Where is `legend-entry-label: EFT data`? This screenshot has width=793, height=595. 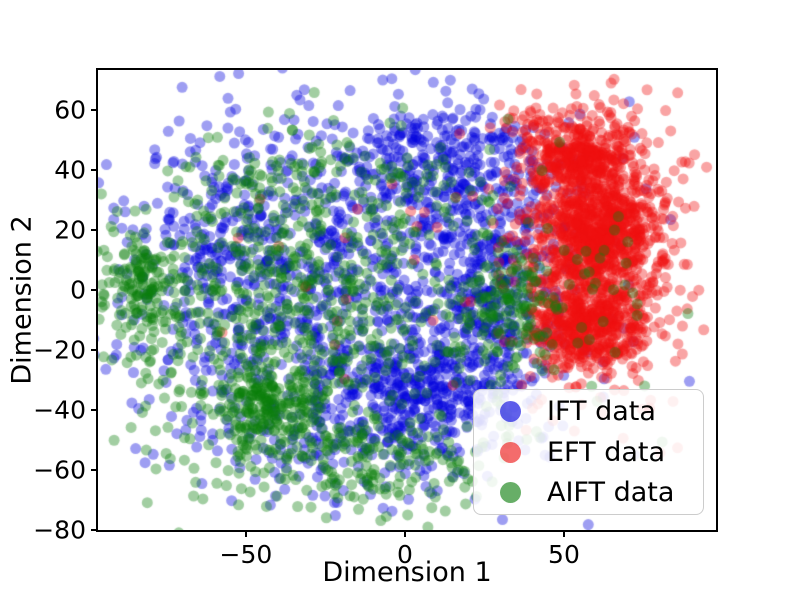 legend-entry-label: EFT data is located at coordinates (606, 452).